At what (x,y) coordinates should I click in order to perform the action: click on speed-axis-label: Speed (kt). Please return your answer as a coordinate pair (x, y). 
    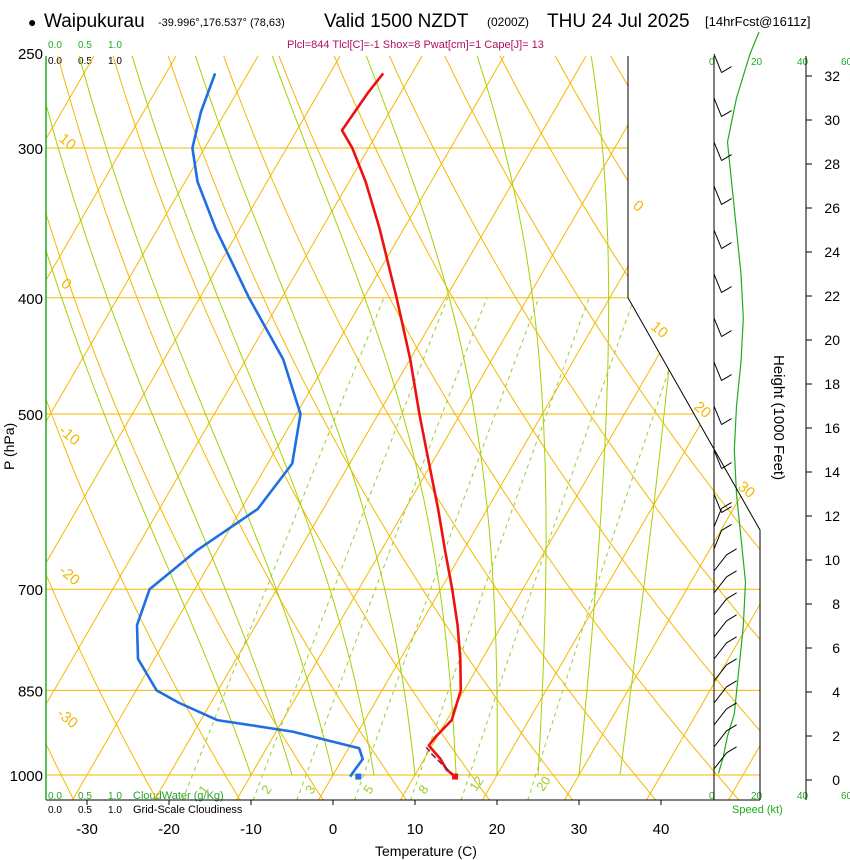
    Looking at the image, I should click on (757, 810).